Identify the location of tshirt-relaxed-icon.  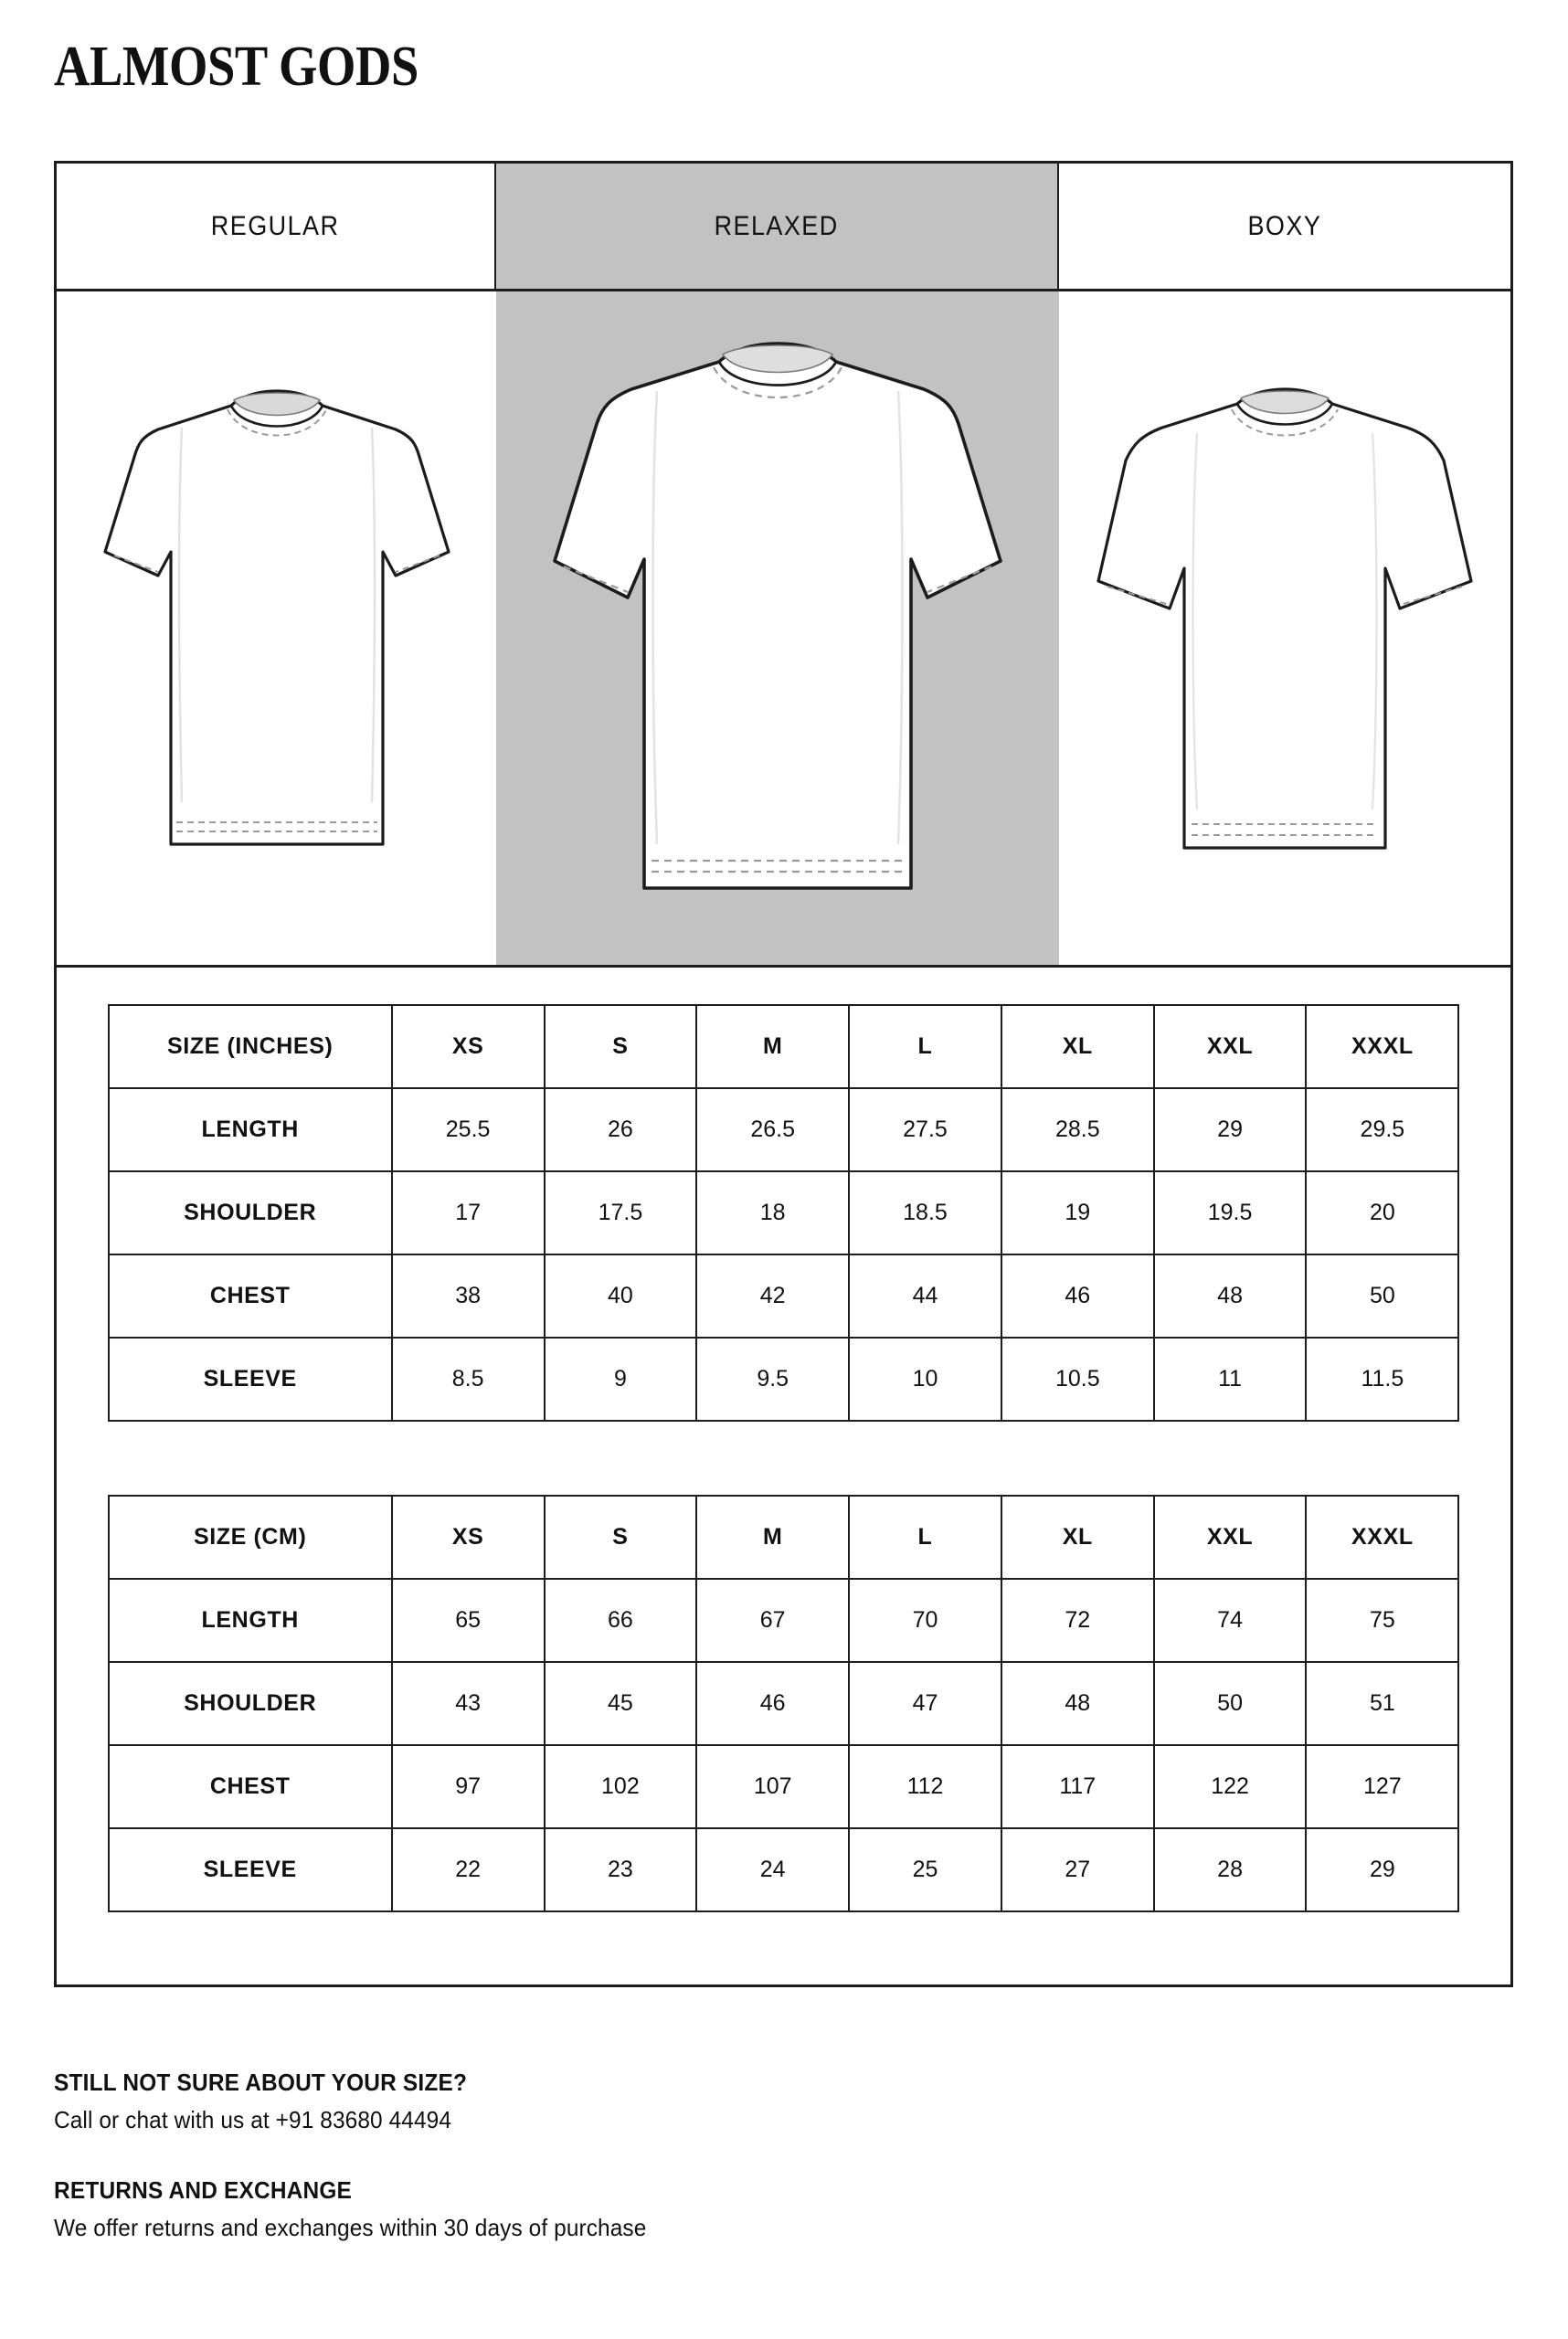
(777, 615).